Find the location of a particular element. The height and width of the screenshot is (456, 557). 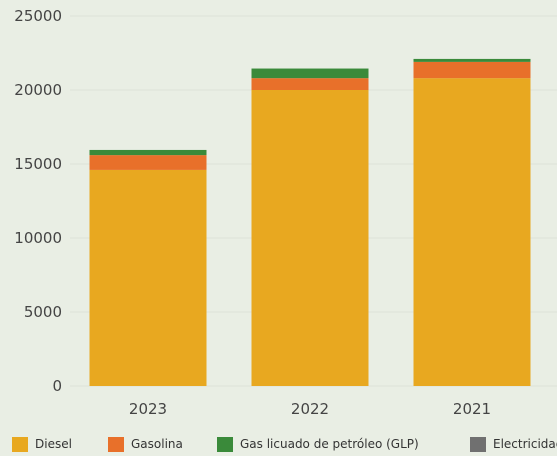

legend-item: Electricidad is located at coordinates (513, 444).